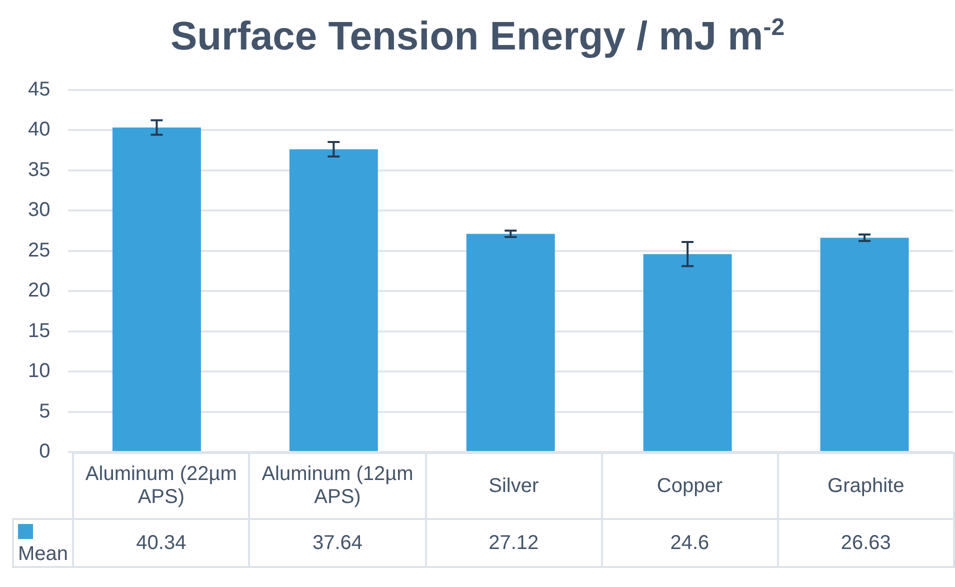  I want to click on x-tick-label: Silver, so click(514, 486).